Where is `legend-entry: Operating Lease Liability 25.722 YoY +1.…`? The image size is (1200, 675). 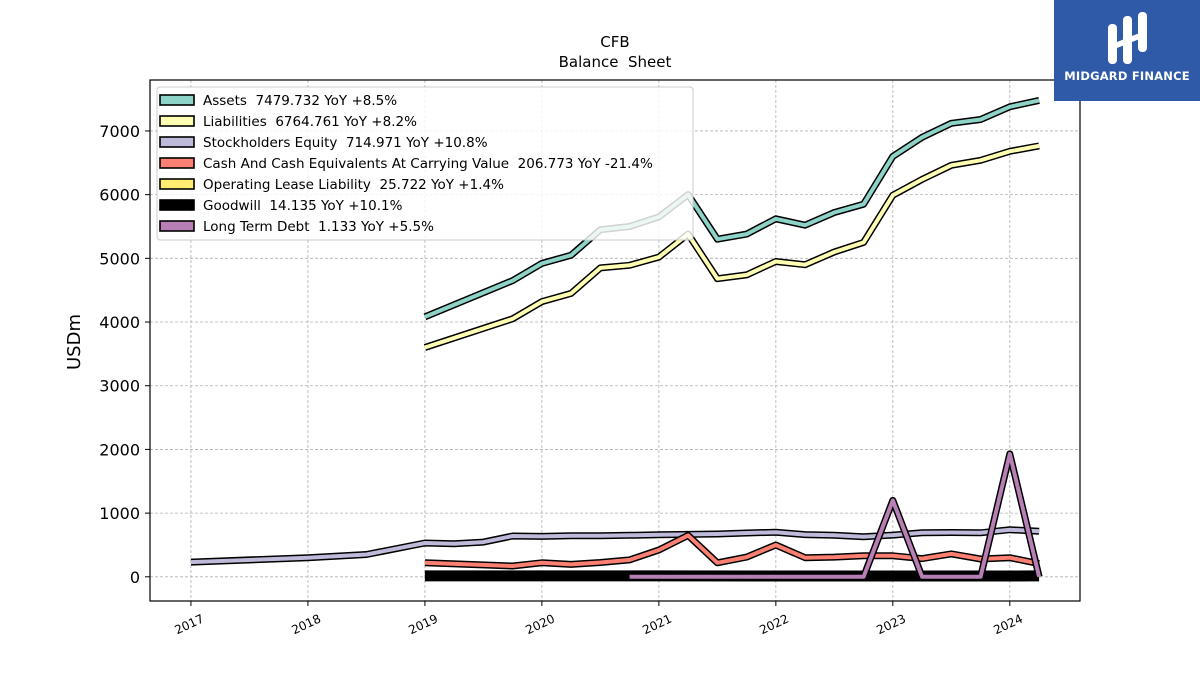
legend-entry: Operating Lease Liability 25.722 YoY +1.… is located at coordinates (353, 185).